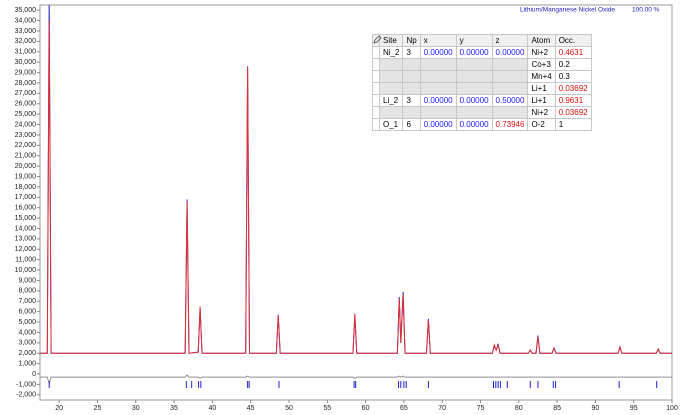 The width and height of the screenshot is (681, 415). What do you see at coordinates (212, 408) in the screenshot?
I see `x-tick-label: 40` at bounding box center [212, 408].